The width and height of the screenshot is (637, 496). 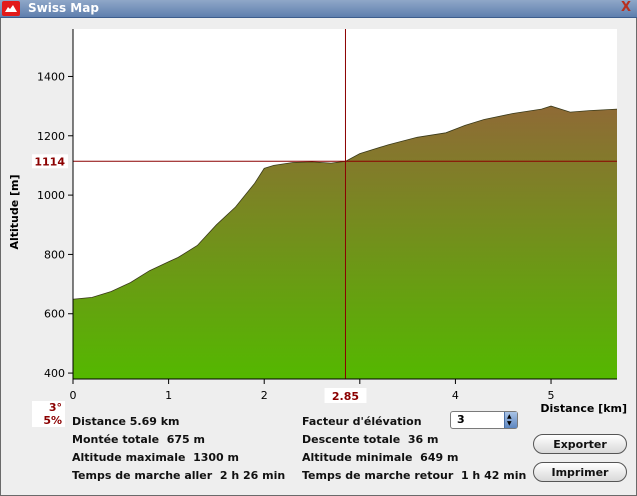 What do you see at coordinates (580, 444) in the screenshot?
I see `export-button: Exporter` at bounding box center [580, 444].